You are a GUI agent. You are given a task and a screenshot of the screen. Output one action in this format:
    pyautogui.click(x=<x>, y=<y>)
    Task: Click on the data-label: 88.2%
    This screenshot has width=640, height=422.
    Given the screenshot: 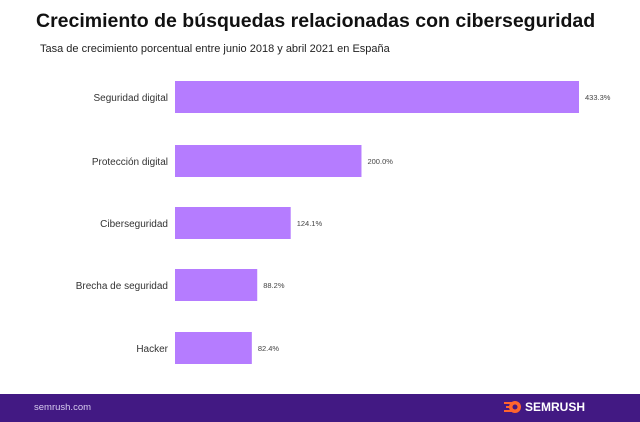 What is the action you would take?
    pyautogui.click(x=274, y=285)
    